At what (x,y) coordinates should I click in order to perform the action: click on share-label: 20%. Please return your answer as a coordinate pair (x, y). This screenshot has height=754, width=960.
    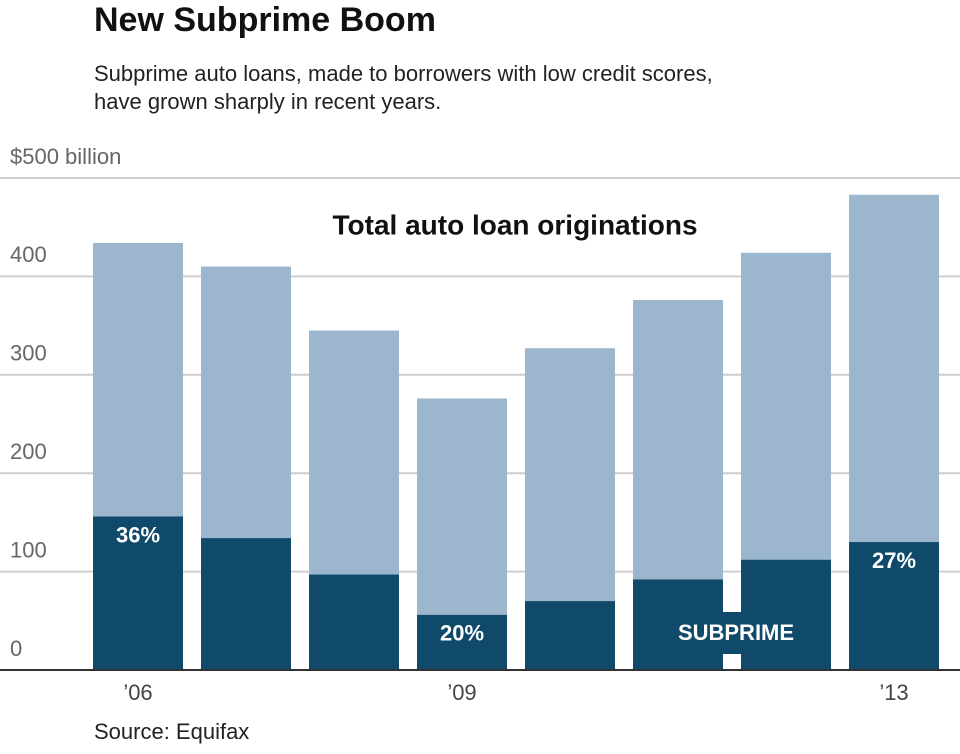
    Looking at the image, I should click on (462, 633).